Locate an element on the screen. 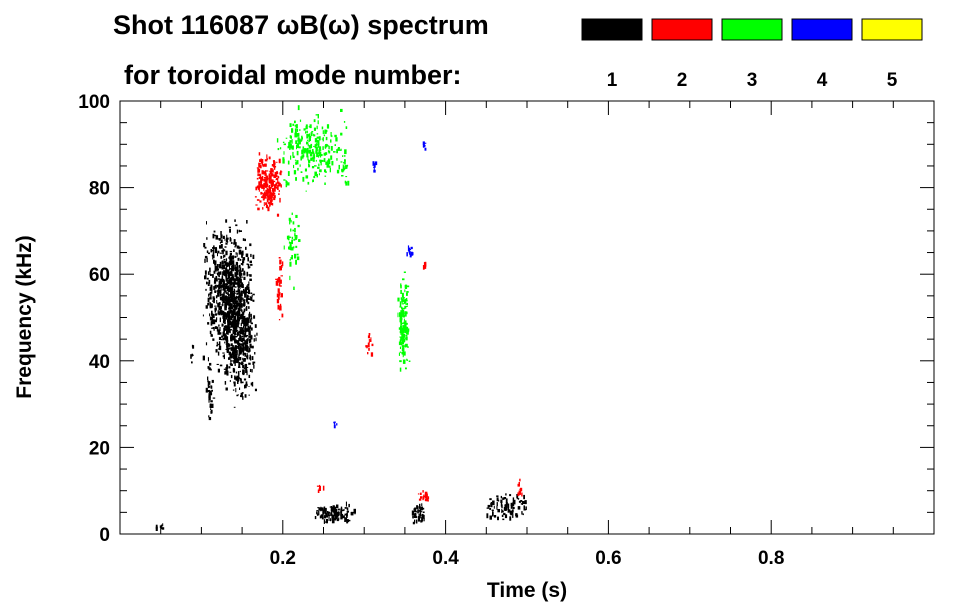 This screenshot has height=615, width=963. legend-label-mode-2: 2 is located at coordinates (682, 80).